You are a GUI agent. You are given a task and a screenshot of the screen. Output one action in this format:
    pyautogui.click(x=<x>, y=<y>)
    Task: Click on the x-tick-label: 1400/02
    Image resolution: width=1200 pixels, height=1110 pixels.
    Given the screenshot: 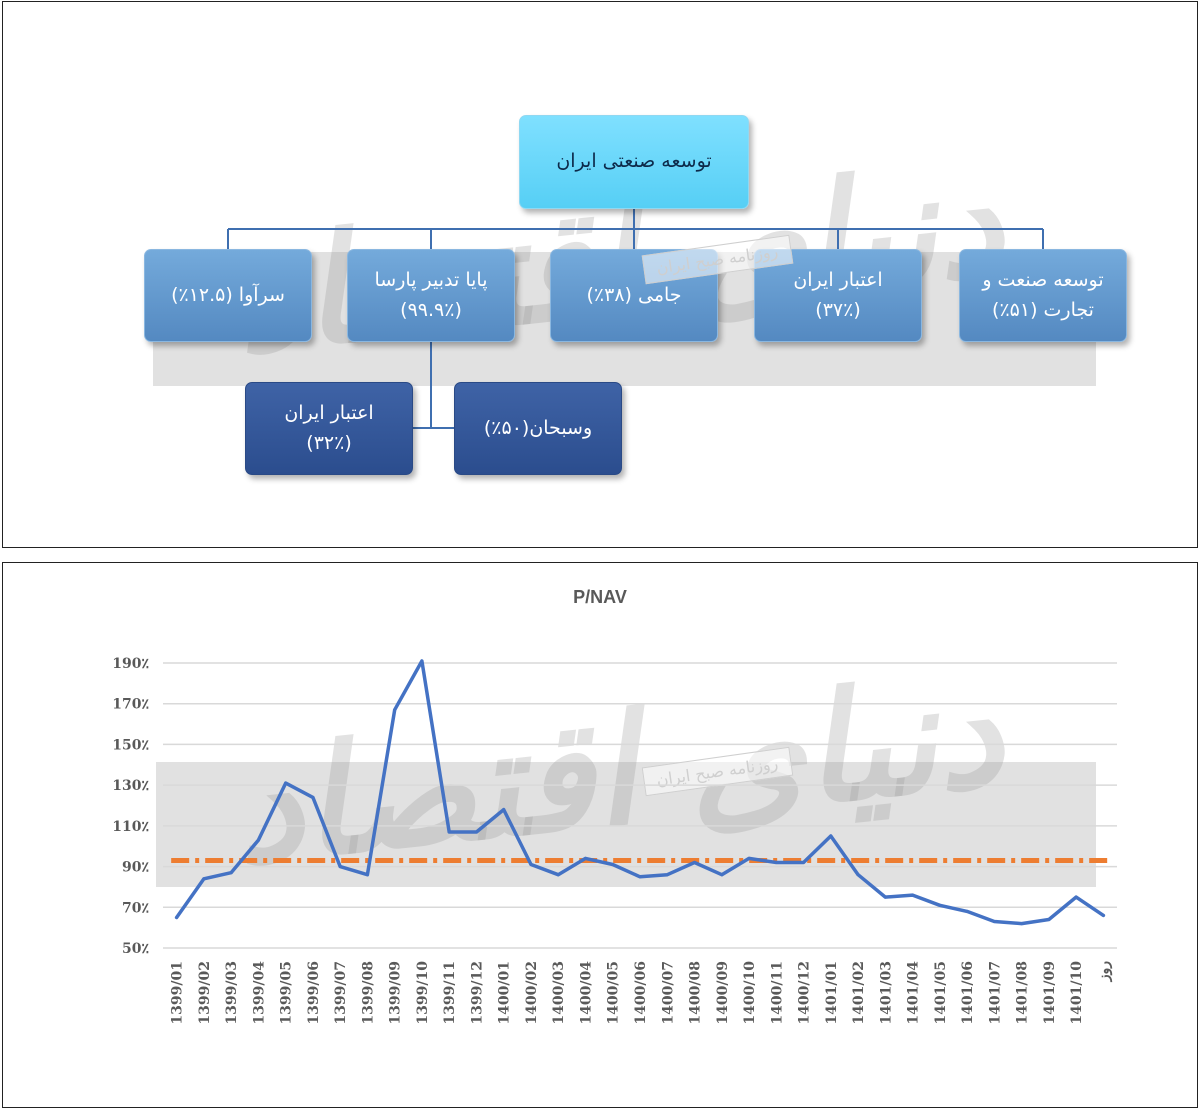 What is the action you would take?
    pyautogui.click(x=532, y=993)
    